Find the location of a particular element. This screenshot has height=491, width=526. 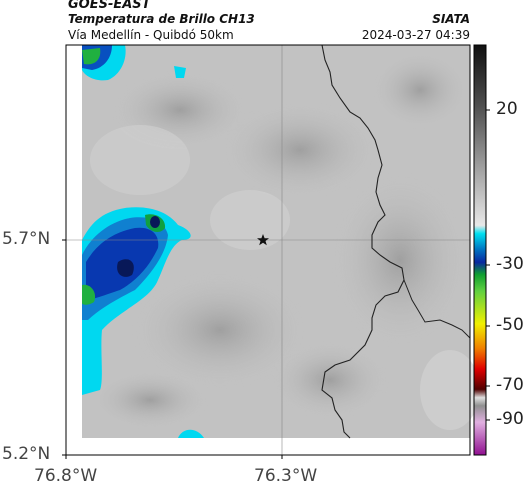

lon-label-76-8: 76.8°W is located at coordinates (66, 476).